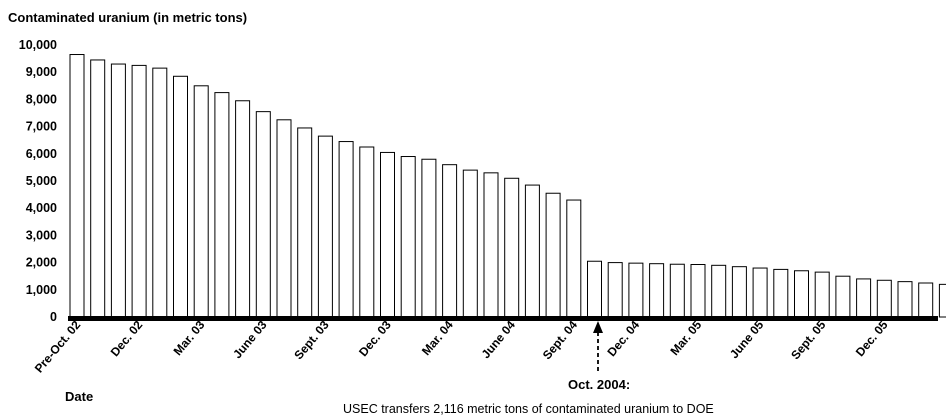 The height and width of the screenshot is (419, 946). I want to click on x-tick-label: Mar. 04, so click(437, 338).